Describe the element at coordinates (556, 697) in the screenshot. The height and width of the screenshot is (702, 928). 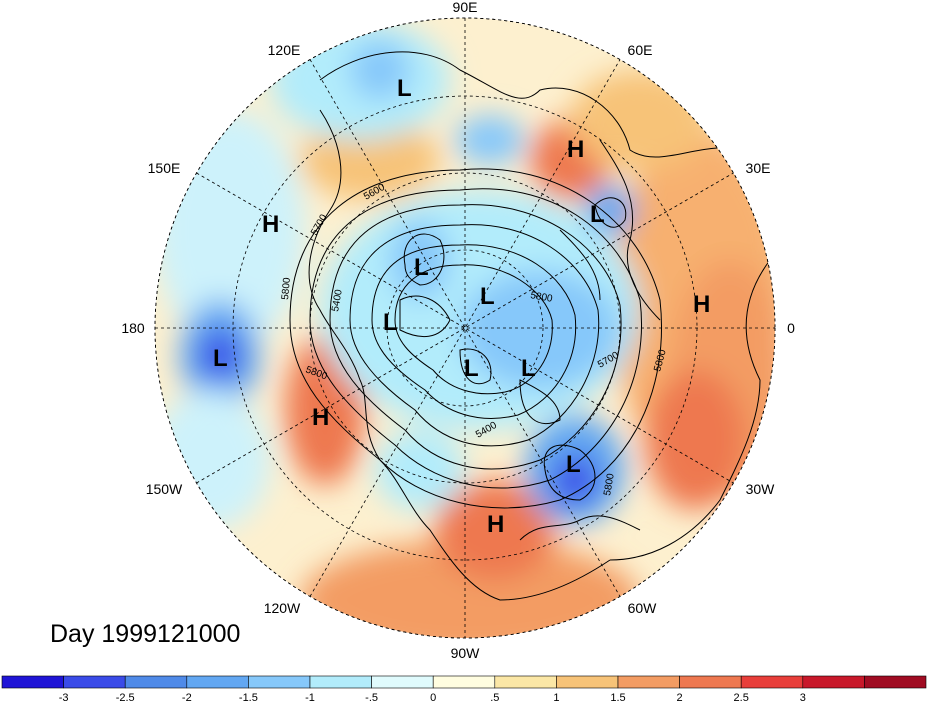
I see `colorbar-tick-label: 1` at that location.